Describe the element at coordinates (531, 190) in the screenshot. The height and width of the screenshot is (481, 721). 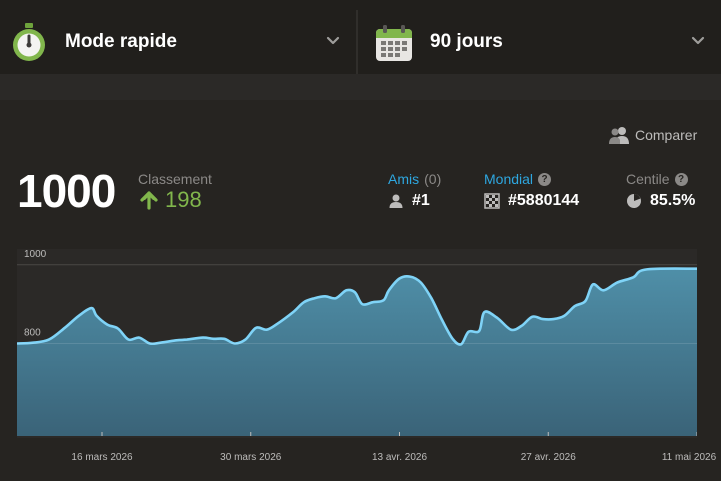
I see `global-stat: Mondial ? #5880144` at that location.